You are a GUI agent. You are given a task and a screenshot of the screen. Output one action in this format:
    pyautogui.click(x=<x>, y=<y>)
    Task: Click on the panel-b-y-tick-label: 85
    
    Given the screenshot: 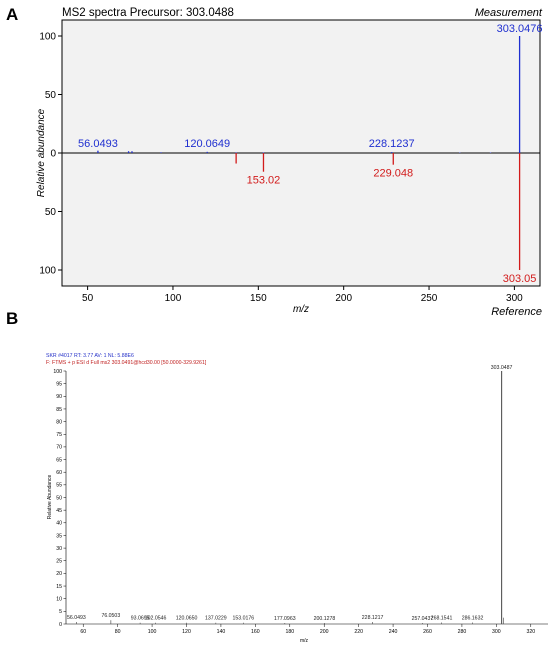 What is the action you would take?
    pyautogui.click(x=59, y=410)
    